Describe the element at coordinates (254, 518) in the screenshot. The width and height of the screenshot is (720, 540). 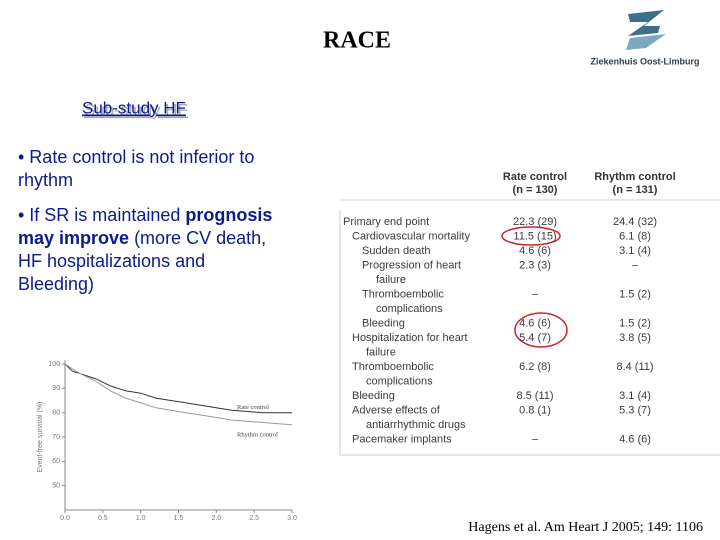
I see `x-tick-label: 2.5` at that location.